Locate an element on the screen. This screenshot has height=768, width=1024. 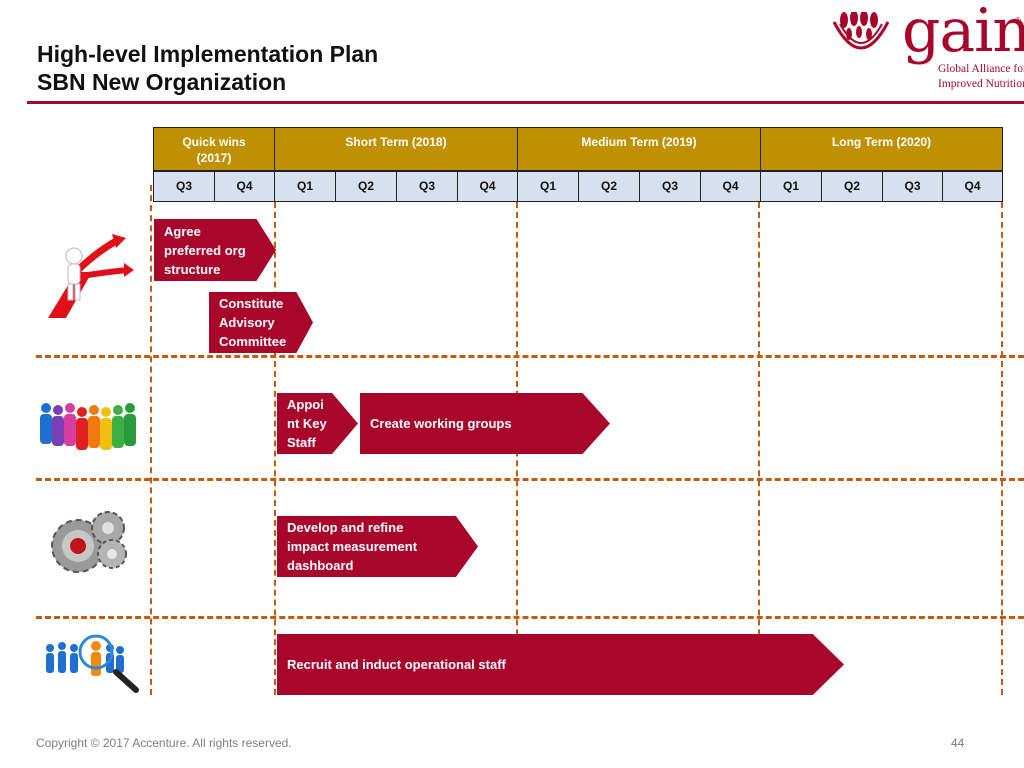
task-text: Committee is located at coordinates (253, 341).